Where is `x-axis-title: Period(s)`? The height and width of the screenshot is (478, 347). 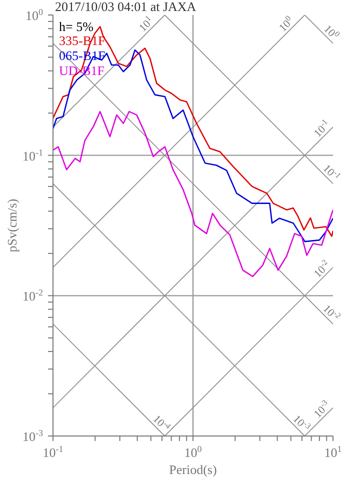 x-axis-title: Period(s) is located at coordinates (193, 469).